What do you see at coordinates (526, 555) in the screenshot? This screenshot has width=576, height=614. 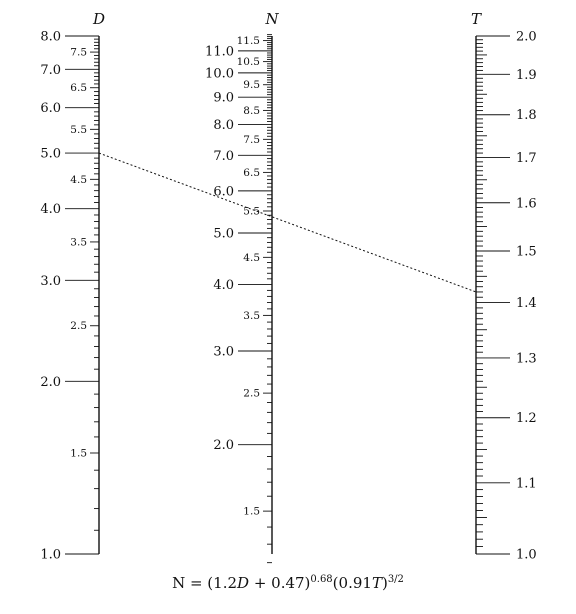 I see `t-major-label: 1.0` at bounding box center [526, 555].